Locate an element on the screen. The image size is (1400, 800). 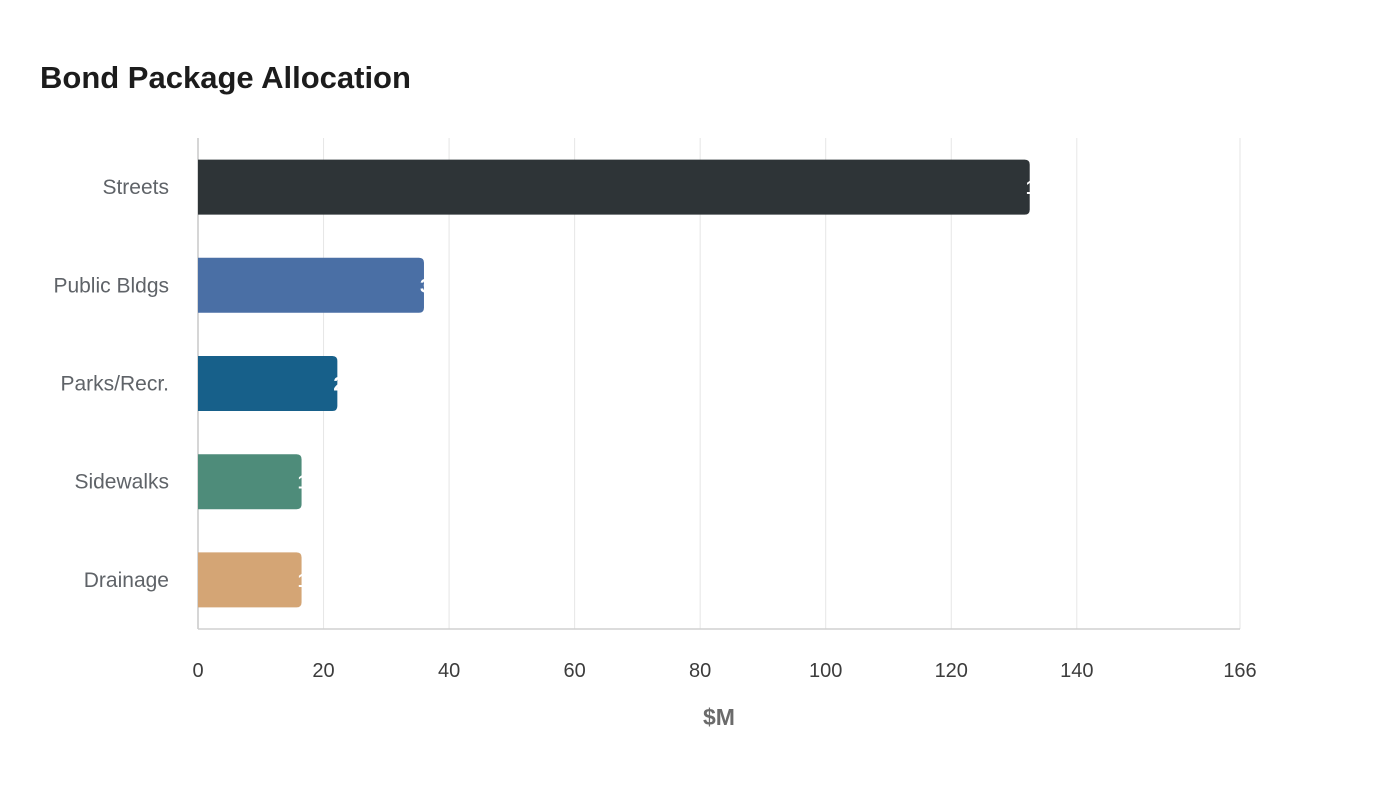
bar-value-label: 22.2 is located at coordinates (351, 385).